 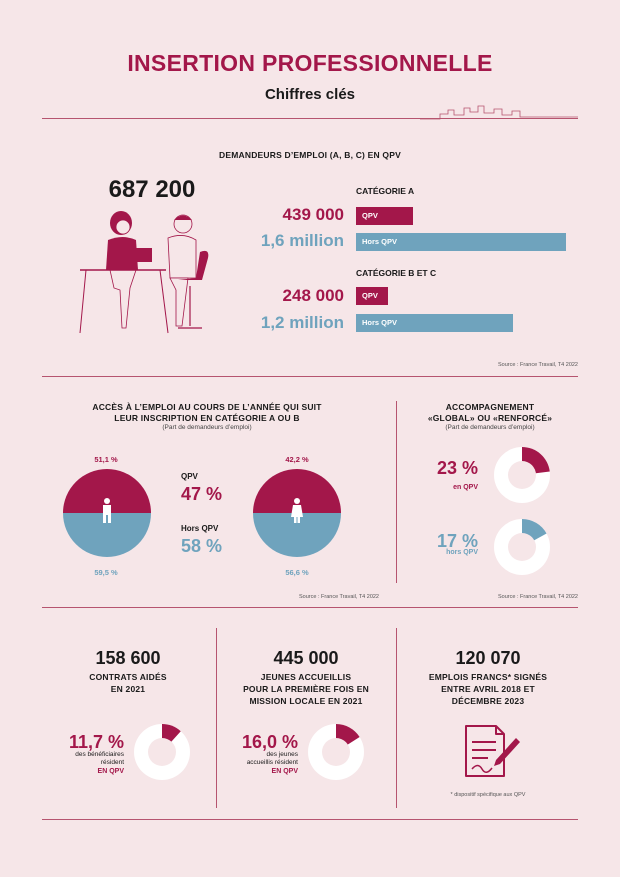 I want to click on cat-a-qpv-value: 439 000, so click(x=313, y=214).